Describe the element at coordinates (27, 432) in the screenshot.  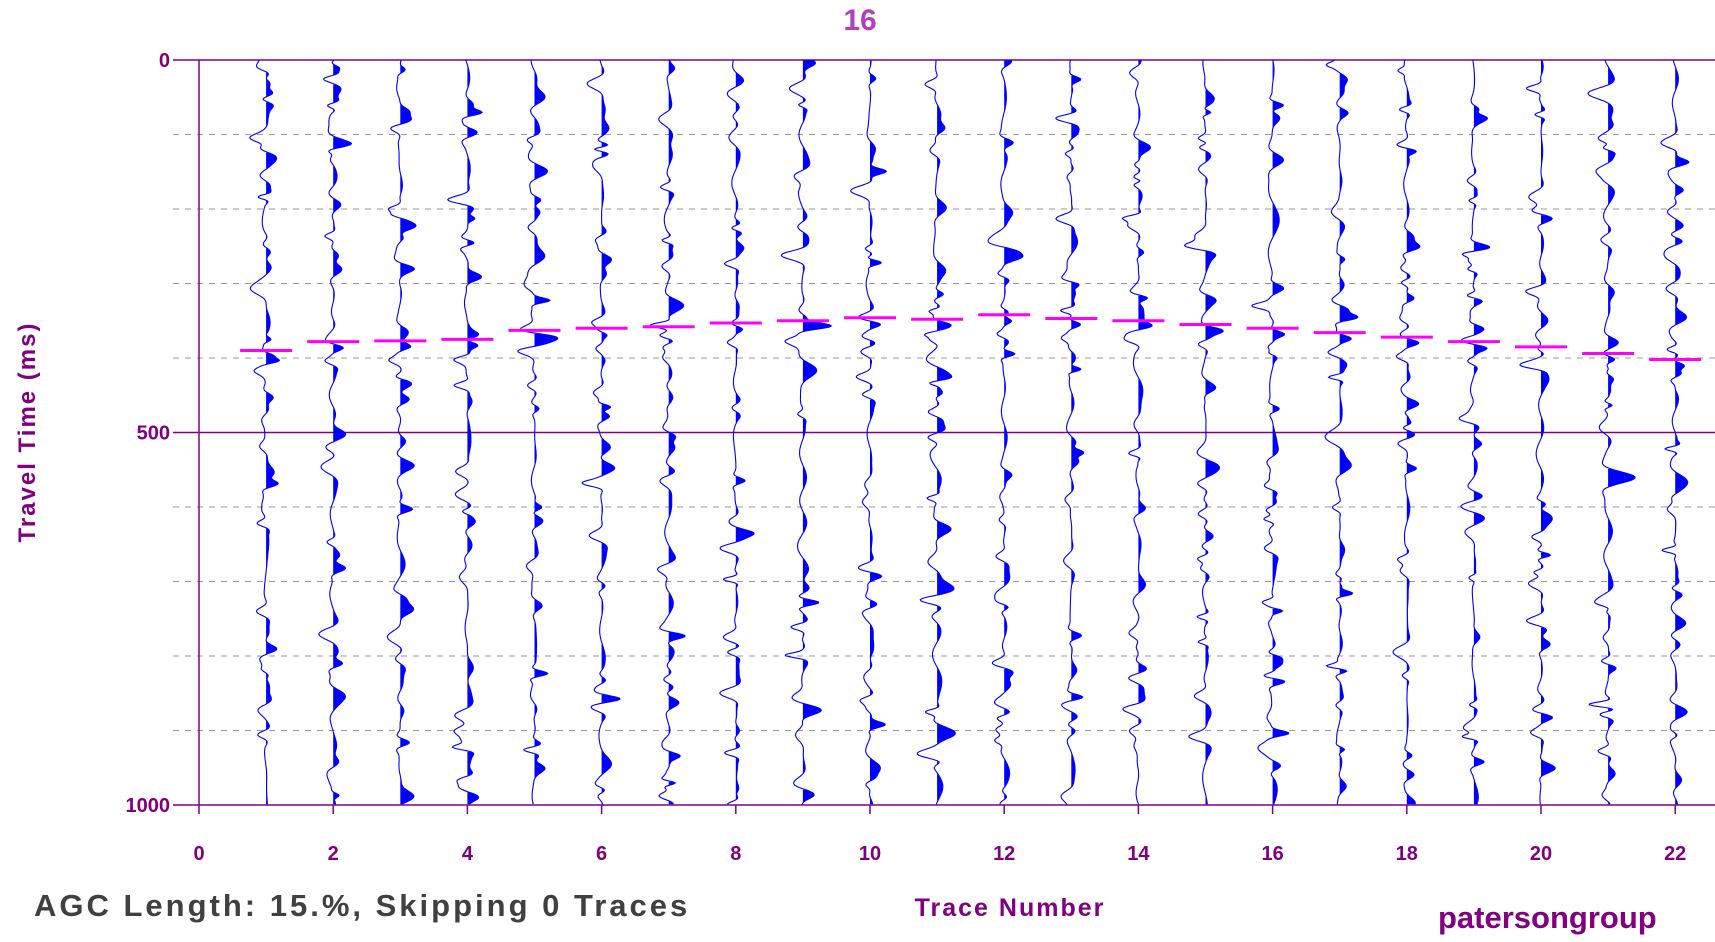
I see `y-axis-label: Travel Time (ms)` at that location.